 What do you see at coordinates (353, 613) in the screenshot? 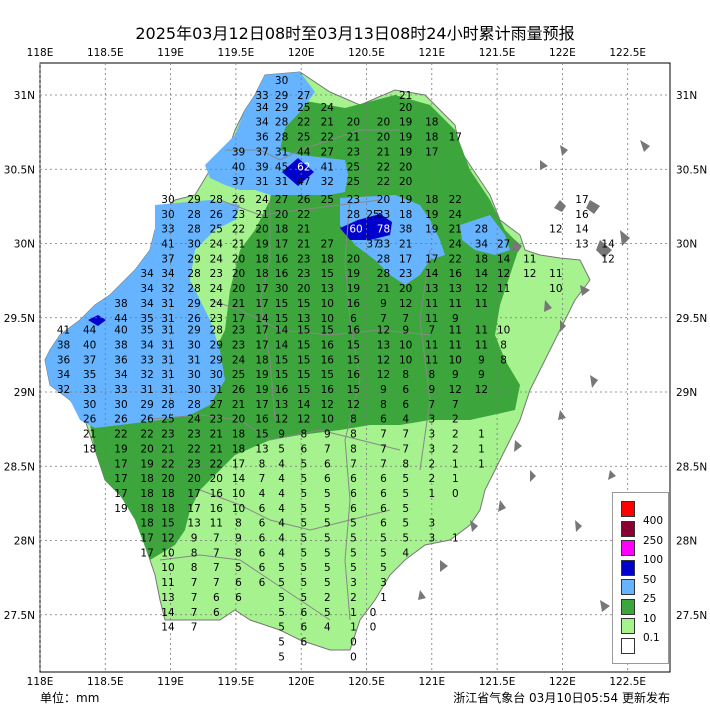
I see `station-value: 1` at bounding box center [353, 613].